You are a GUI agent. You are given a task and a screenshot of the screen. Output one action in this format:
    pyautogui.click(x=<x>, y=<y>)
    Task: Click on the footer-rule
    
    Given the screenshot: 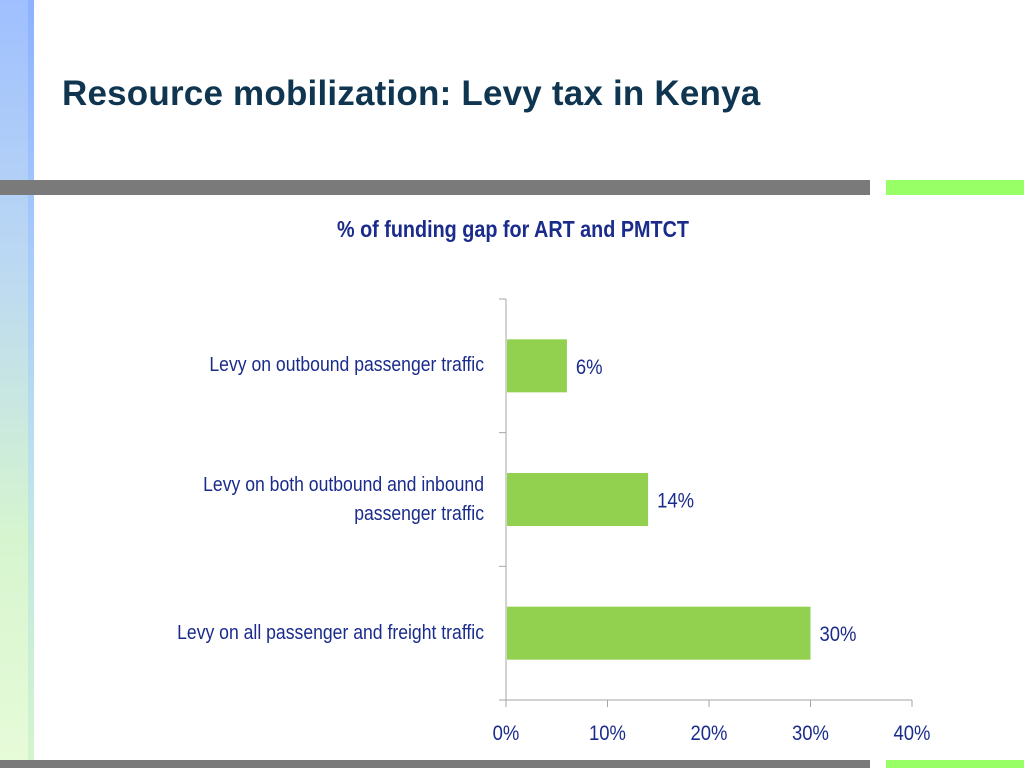 What is the action you would take?
    pyautogui.click(x=435, y=764)
    